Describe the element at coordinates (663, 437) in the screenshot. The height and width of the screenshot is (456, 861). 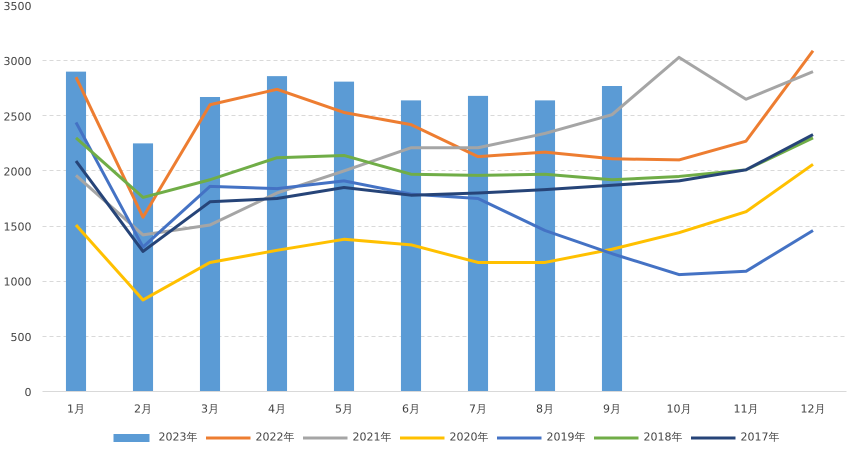
I see `legend-label: 2018年` at that location.